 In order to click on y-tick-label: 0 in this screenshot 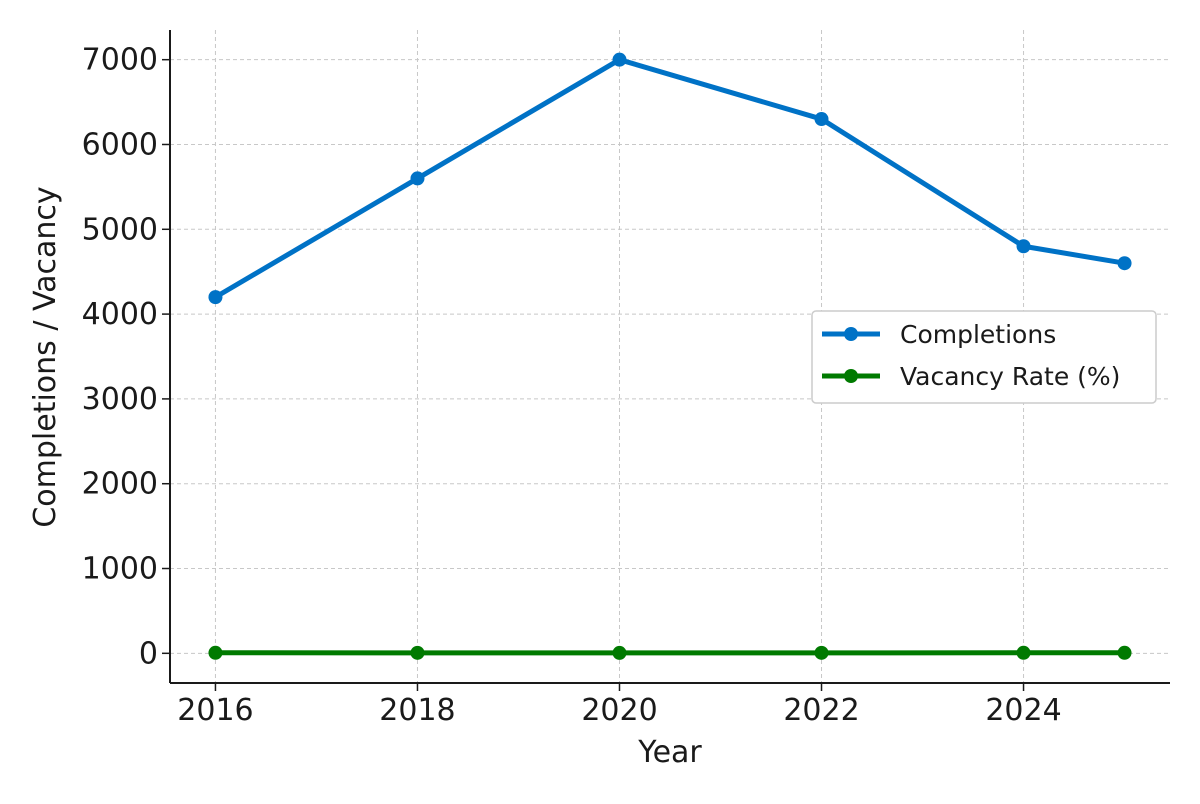, I will do `click(148, 653)`.